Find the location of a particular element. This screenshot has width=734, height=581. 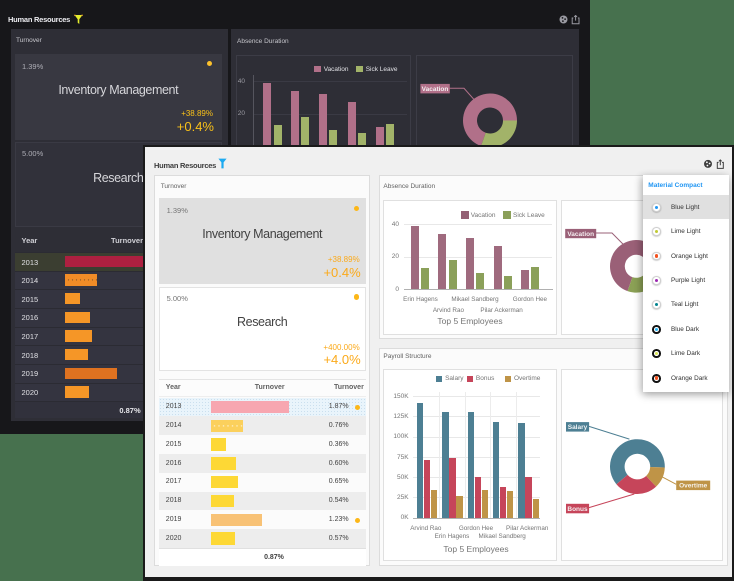

svg-text: Overtime is located at coordinates (693, 486).